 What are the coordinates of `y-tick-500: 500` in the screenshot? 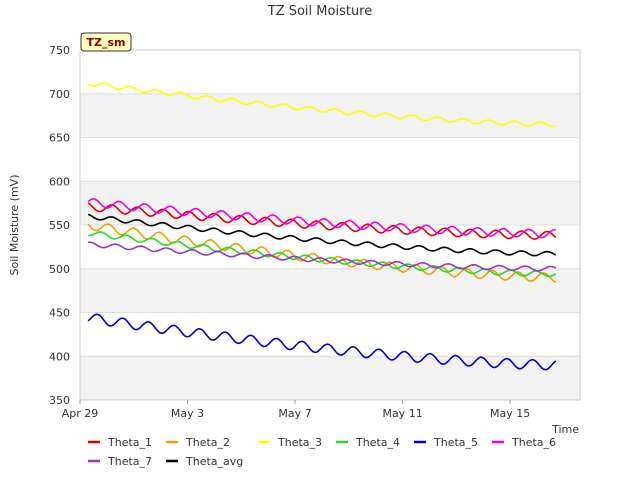 It's located at (59, 269).